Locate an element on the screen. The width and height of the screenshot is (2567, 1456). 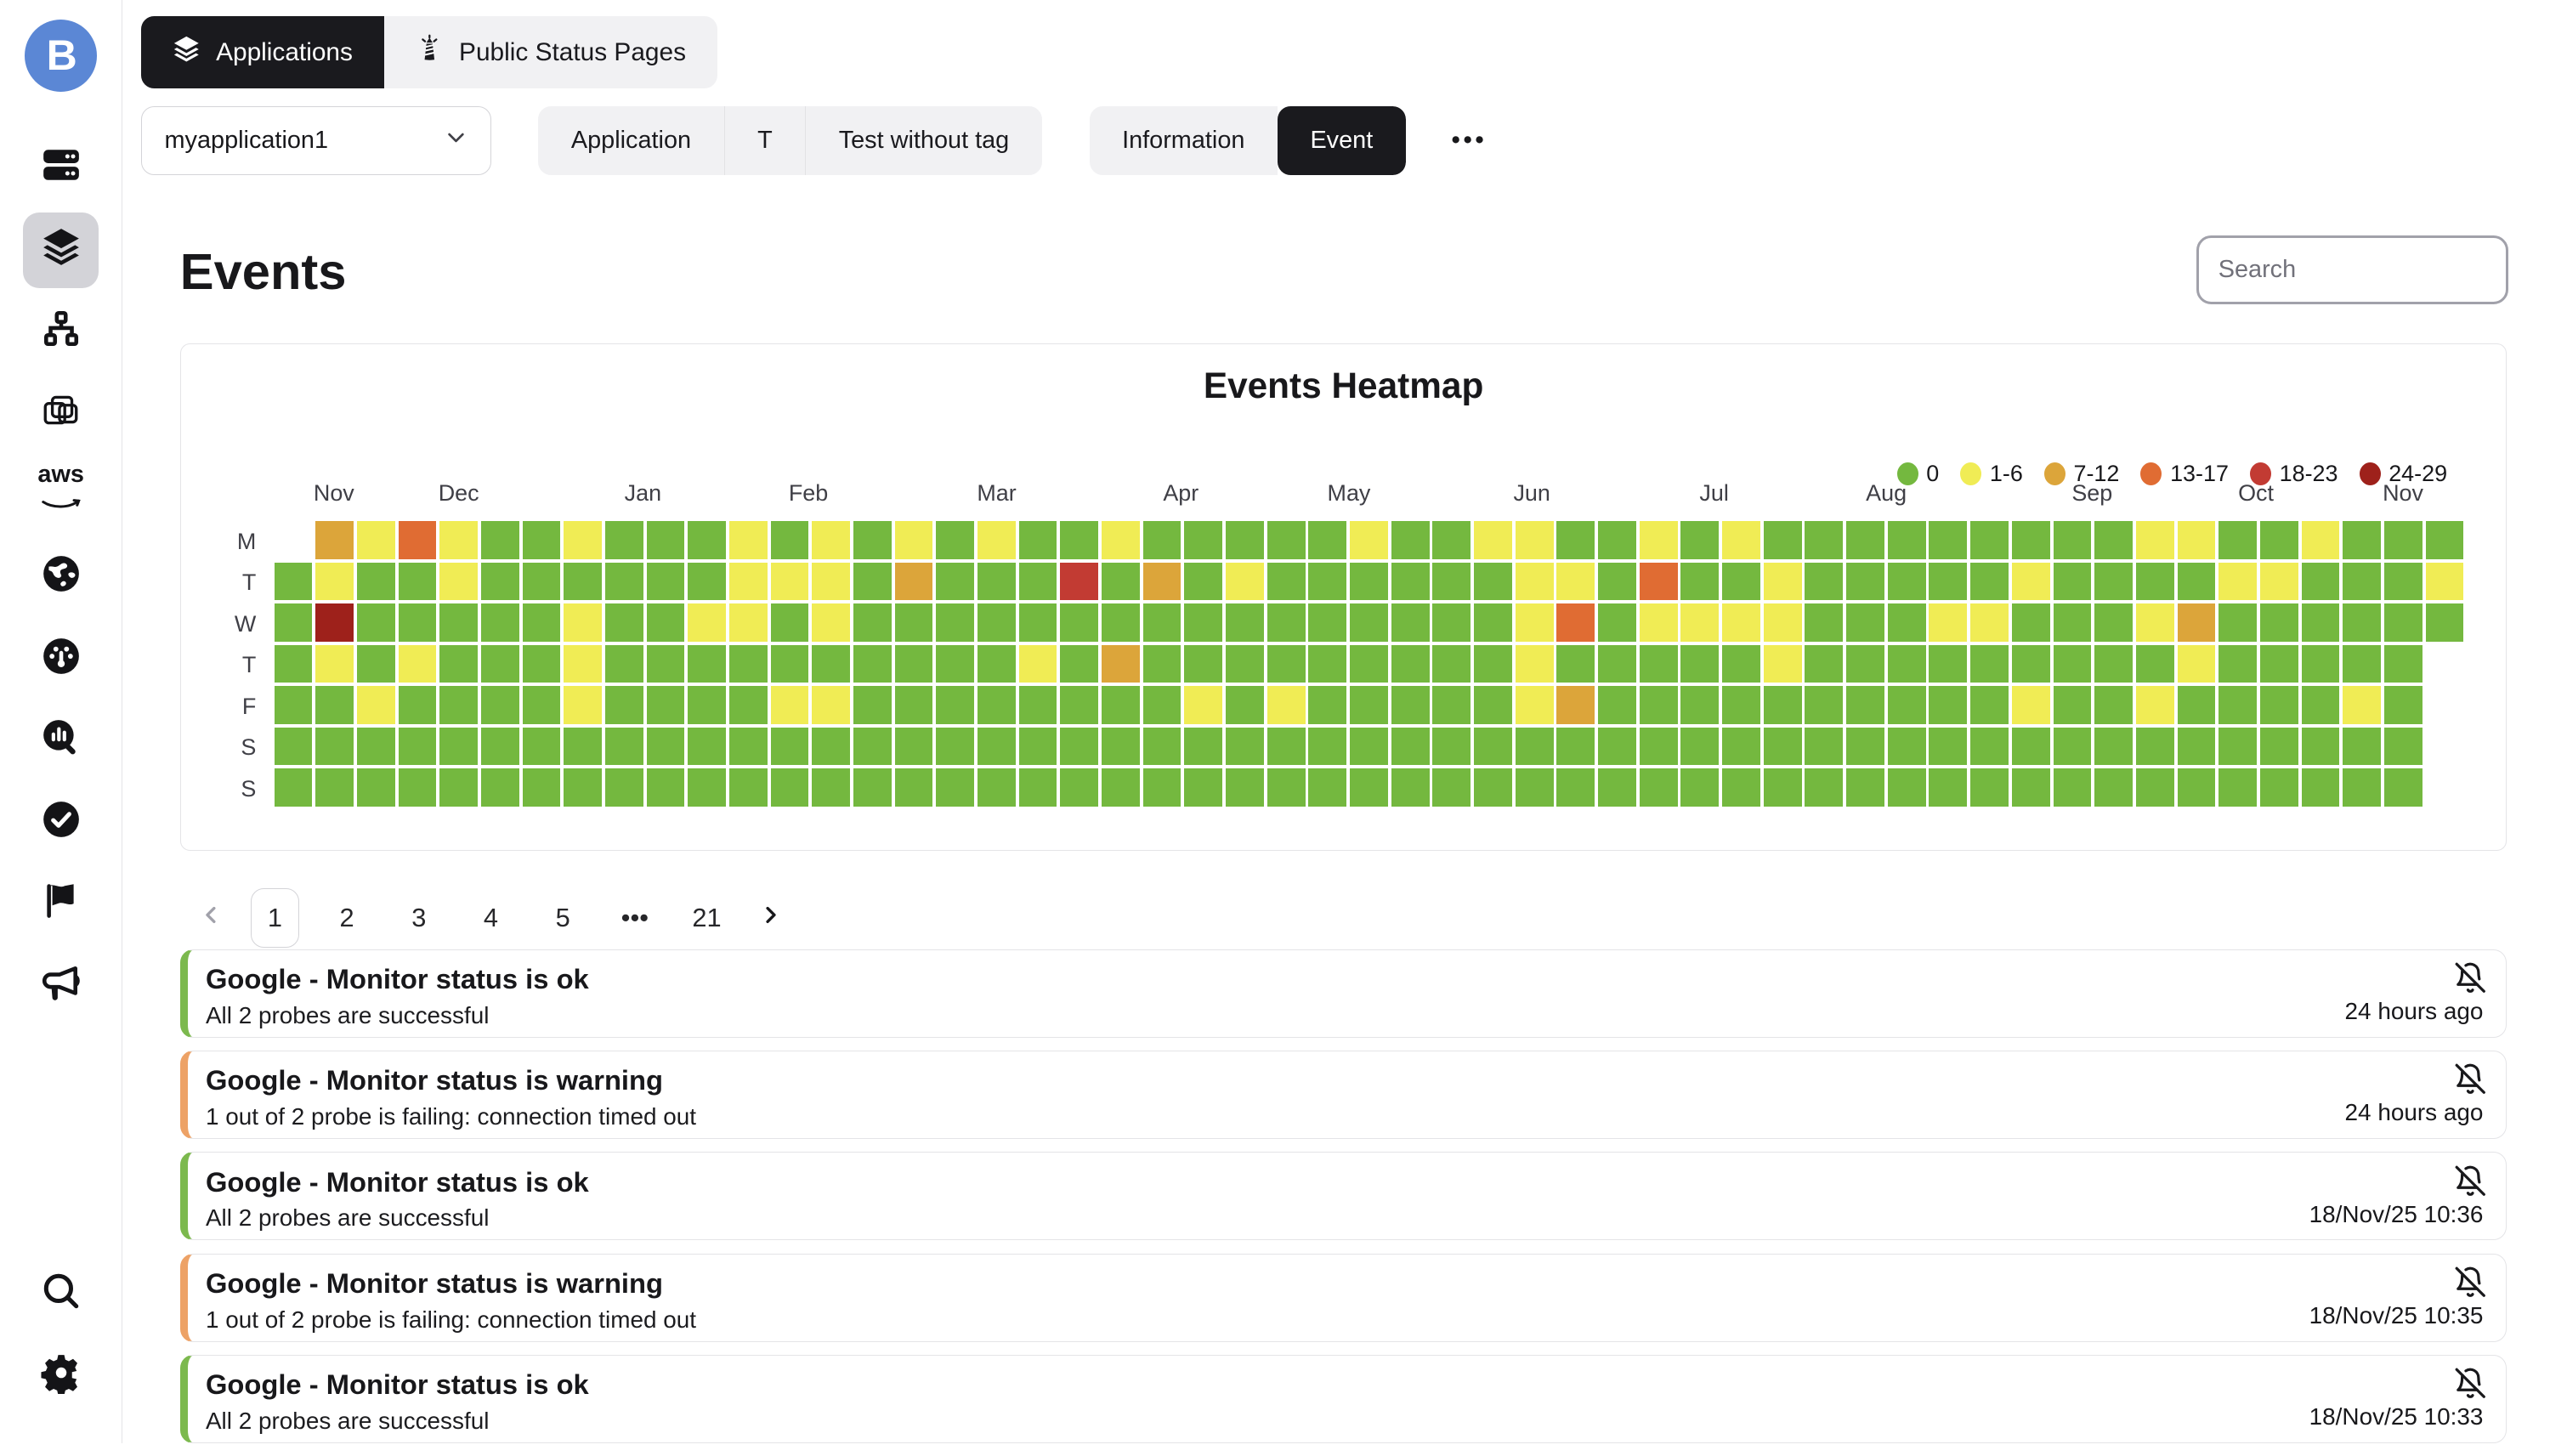
pagination-next-button is located at coordinates (770, 918).